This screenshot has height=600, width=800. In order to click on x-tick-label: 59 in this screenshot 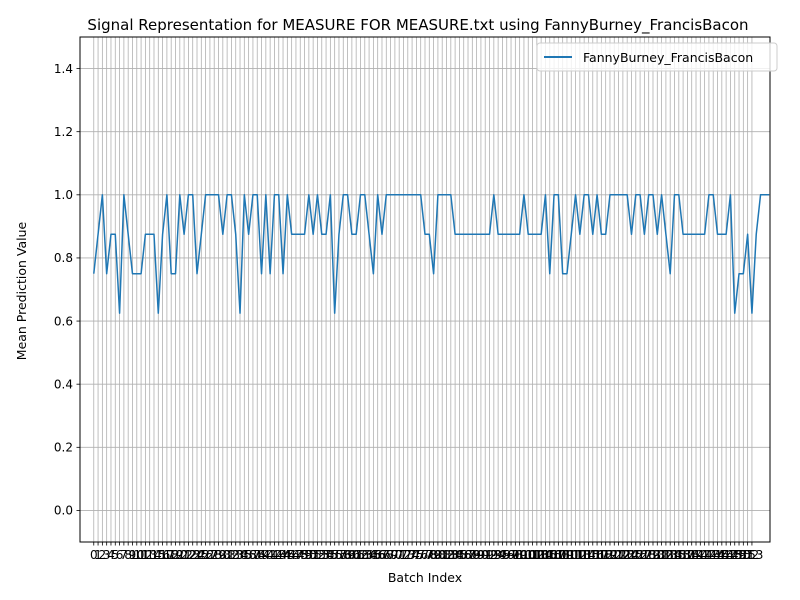, I will do `click(347, 555)`.